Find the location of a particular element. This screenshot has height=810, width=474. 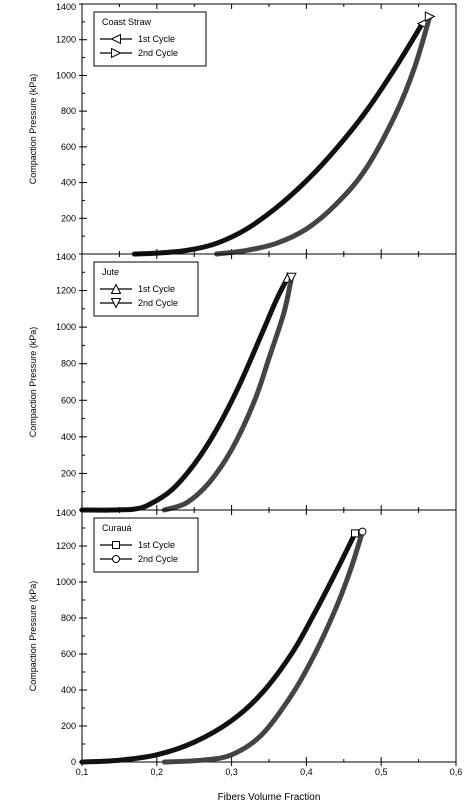

y-tick-label: 0 is located at coordinates (73, 762).